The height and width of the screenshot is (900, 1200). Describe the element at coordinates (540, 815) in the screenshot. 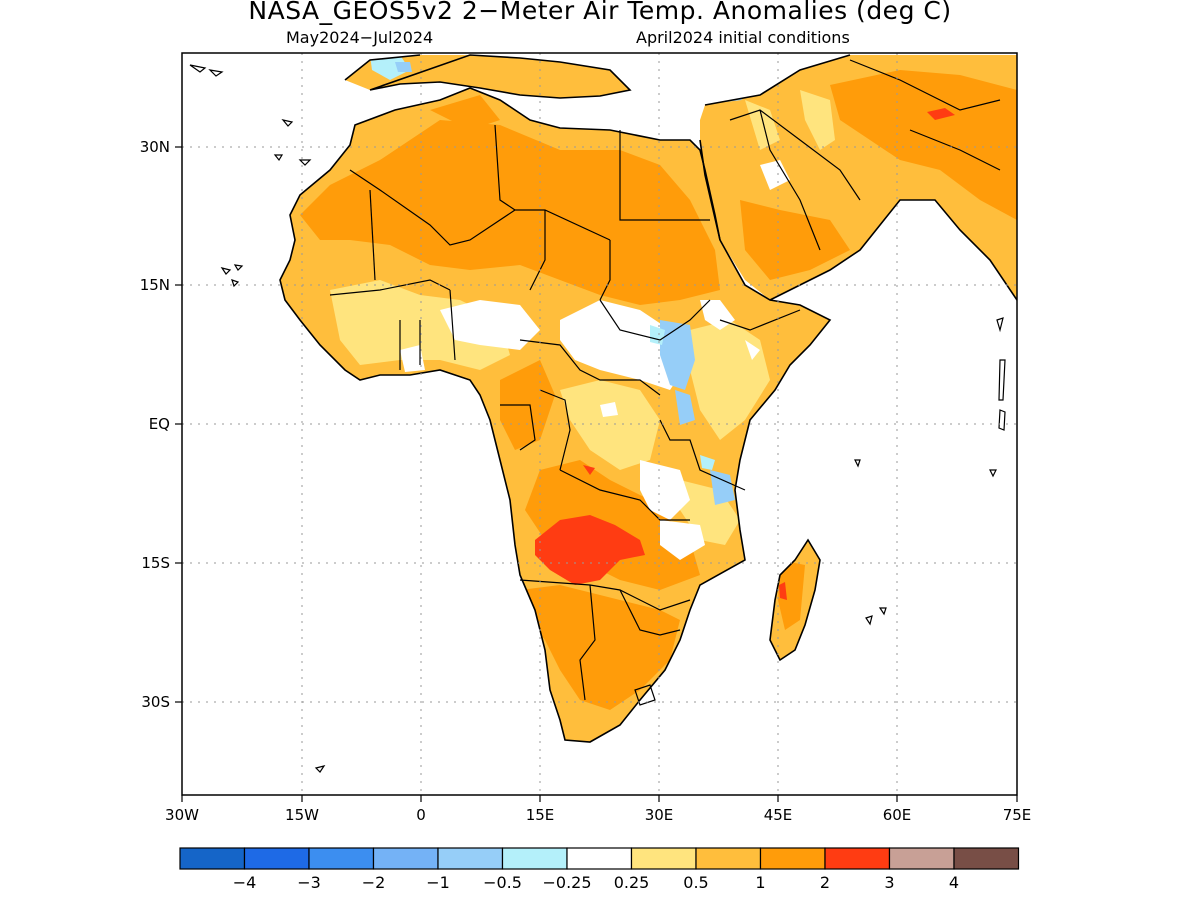

I see `x-tick-label: 15E` at that location.